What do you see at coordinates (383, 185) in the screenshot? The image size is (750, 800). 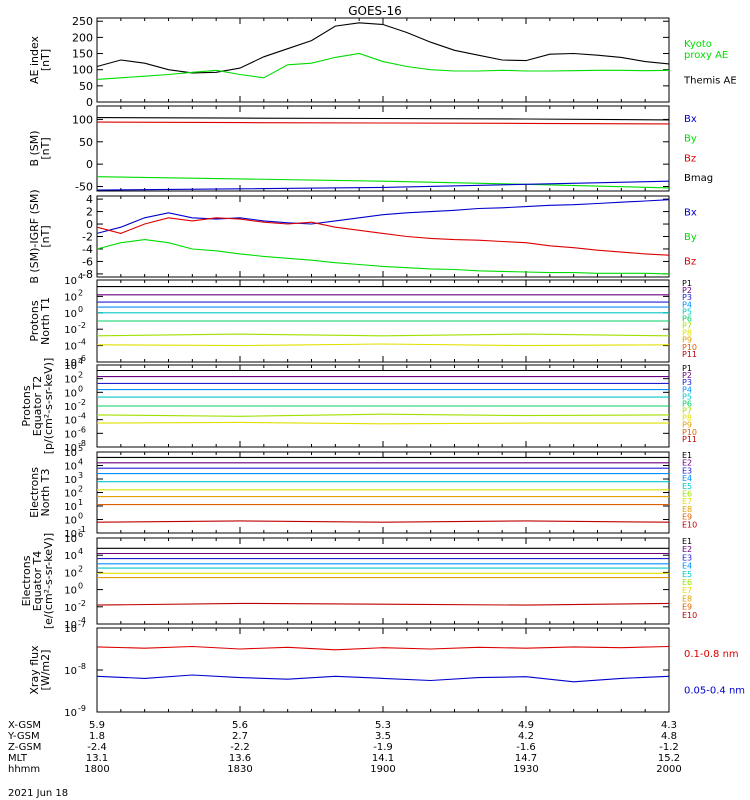 I see `series-line-bx` at bounding box center [383, 185].